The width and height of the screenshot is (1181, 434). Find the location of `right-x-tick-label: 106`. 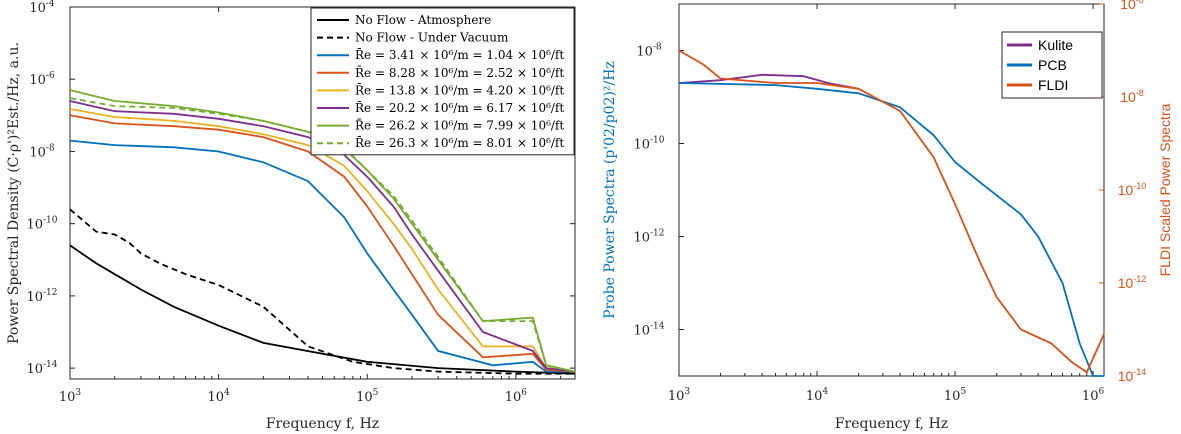

right-x-tick-label: 106 is located at coordinates (1093, 395).